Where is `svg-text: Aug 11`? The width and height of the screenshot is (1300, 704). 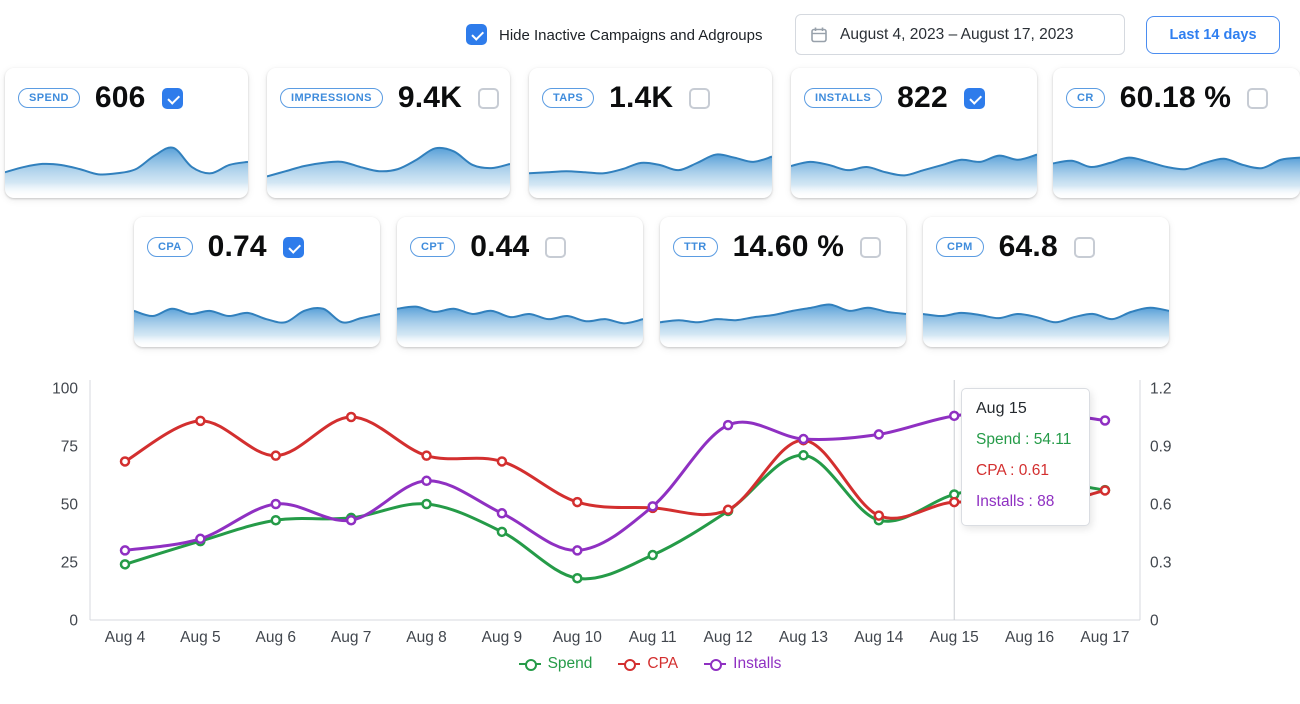 svg-text: Aug 11 is located at coordinates (653, 637).